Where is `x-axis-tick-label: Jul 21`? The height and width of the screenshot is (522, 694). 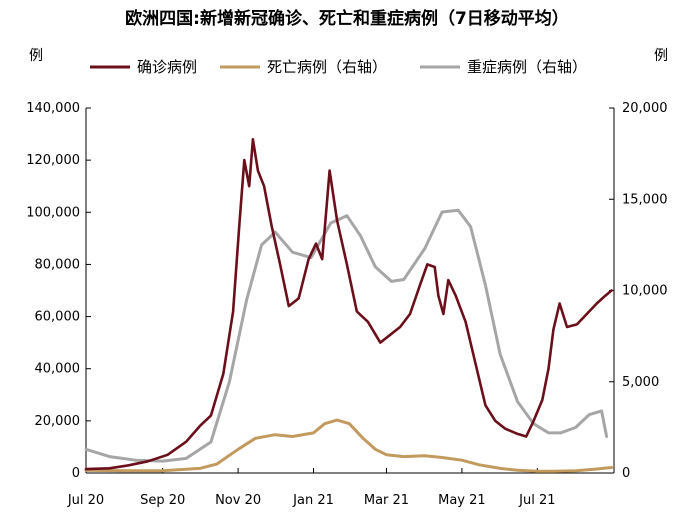
x-axis-tick-label: Jul 21 is located at coordinates (536, 500).